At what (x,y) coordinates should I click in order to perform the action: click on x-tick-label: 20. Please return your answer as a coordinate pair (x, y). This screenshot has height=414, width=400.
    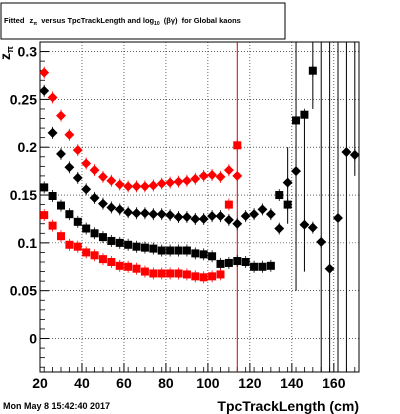
    Looking at the image, I should click on (40, 383).